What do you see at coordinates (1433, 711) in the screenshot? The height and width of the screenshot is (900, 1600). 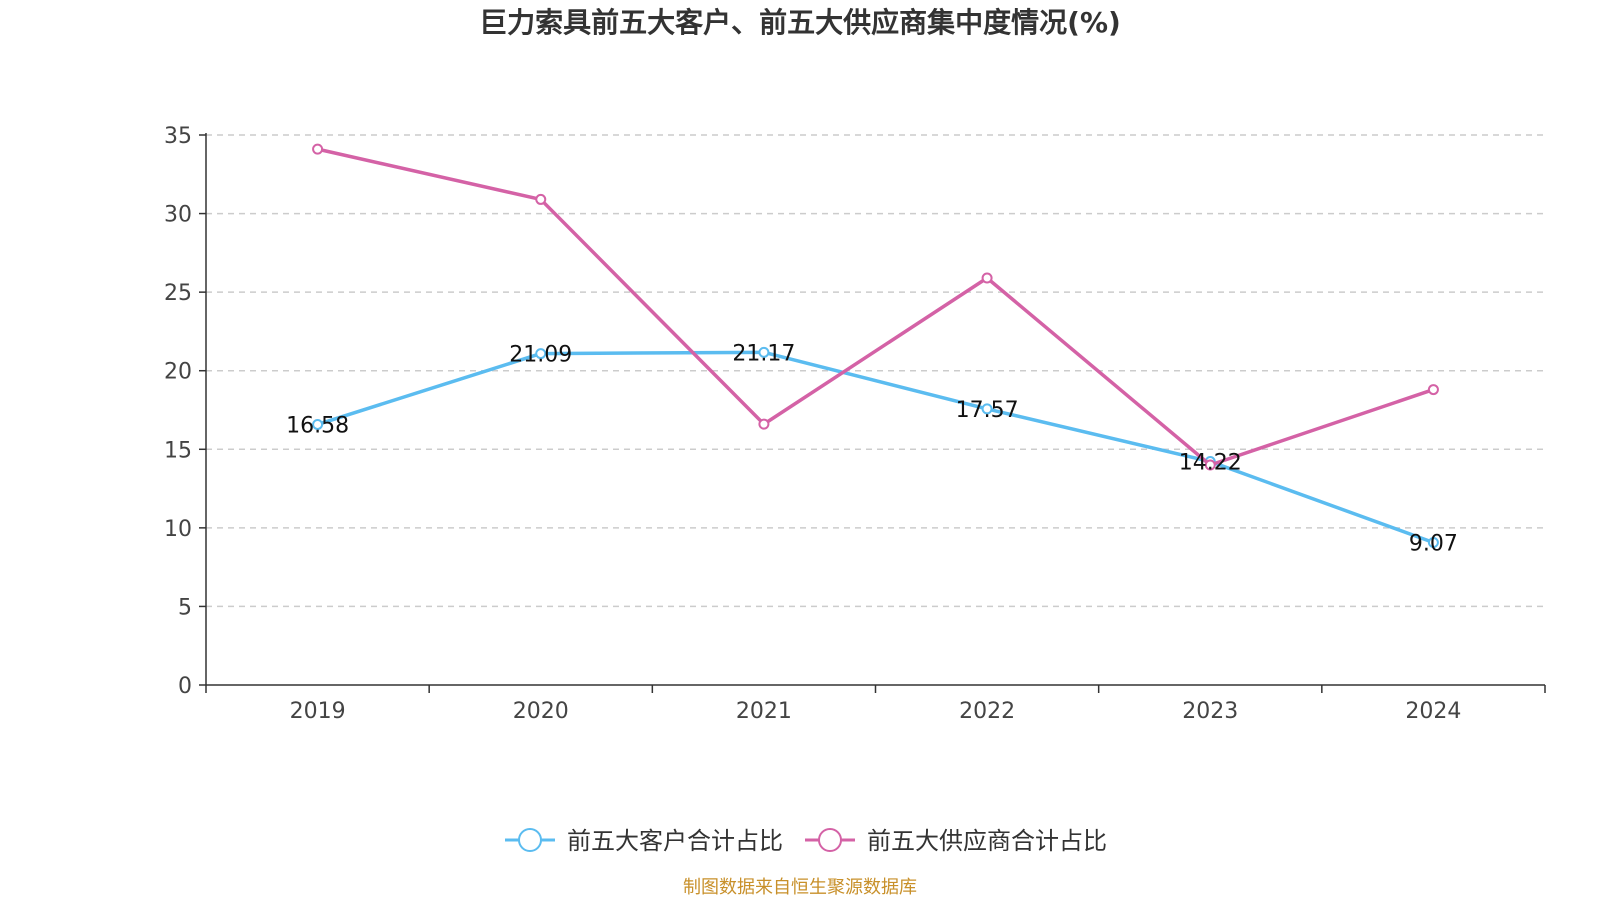 I see `x-tick-label: 2024` at bounding box center [1433, 711].